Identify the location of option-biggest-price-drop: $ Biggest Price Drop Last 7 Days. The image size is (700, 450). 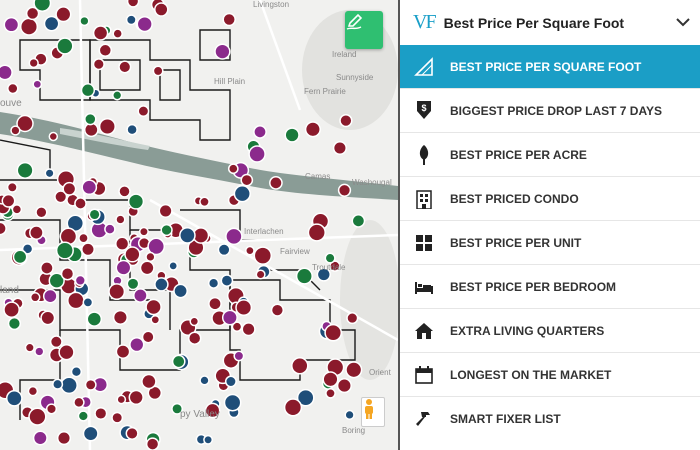
(550, 111).